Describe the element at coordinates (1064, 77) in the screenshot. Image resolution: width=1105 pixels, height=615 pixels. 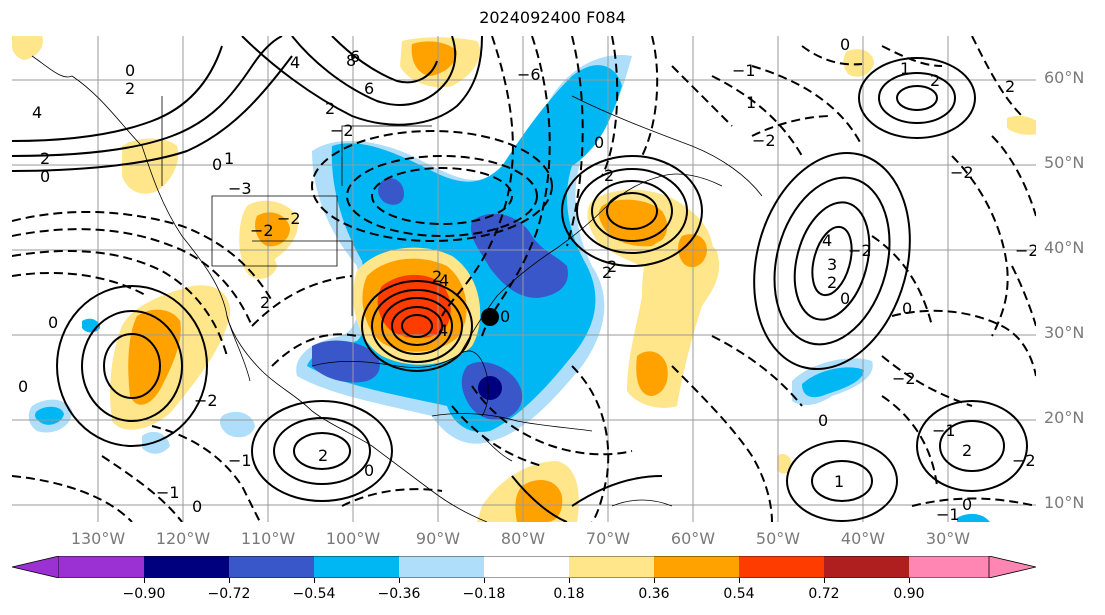
I see `lat-label-60n: 60°N` at that location.